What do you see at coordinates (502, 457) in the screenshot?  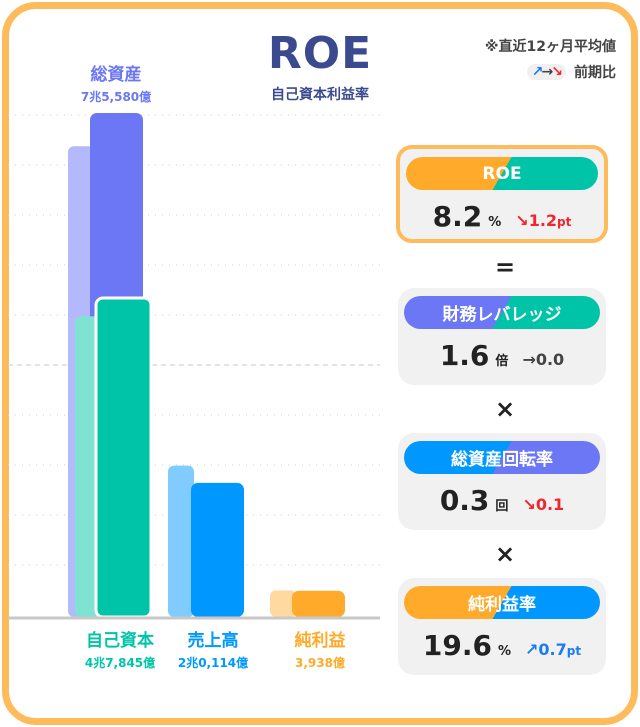 I see `card-turnover-header: 総資産回転率` at bounding box center [502, 457].